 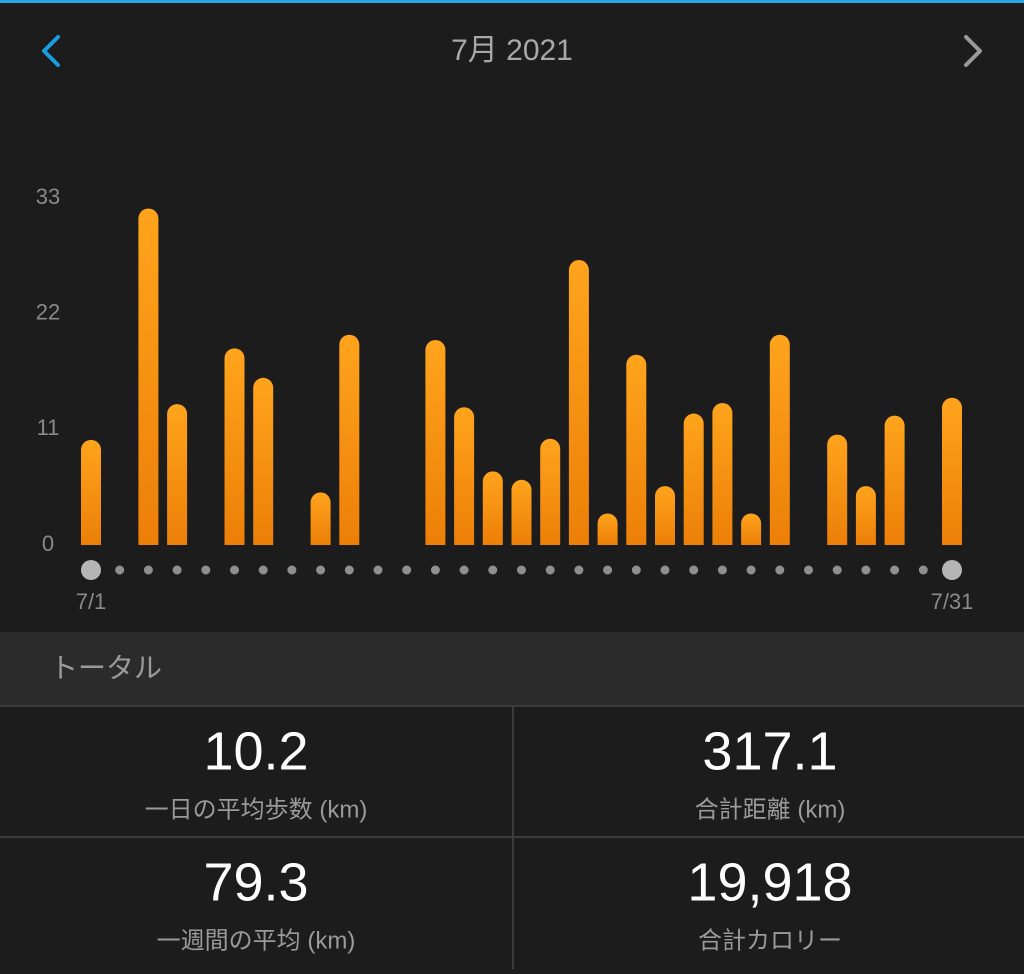 I want to click on forward-button, so click(x=973, y=51).